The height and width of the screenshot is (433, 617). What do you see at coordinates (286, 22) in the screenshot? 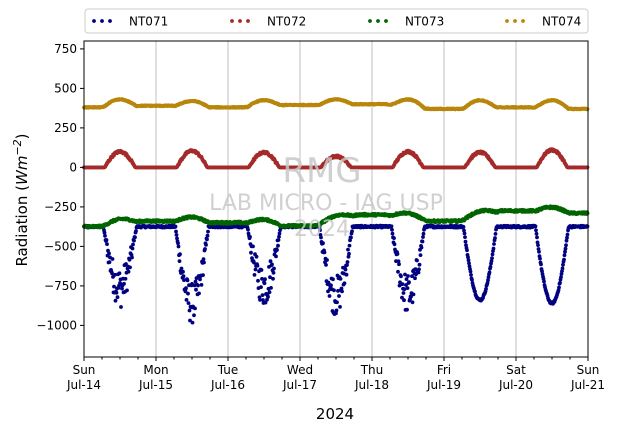
I see `legend-label: NT072` at bounding box center [286, 22].